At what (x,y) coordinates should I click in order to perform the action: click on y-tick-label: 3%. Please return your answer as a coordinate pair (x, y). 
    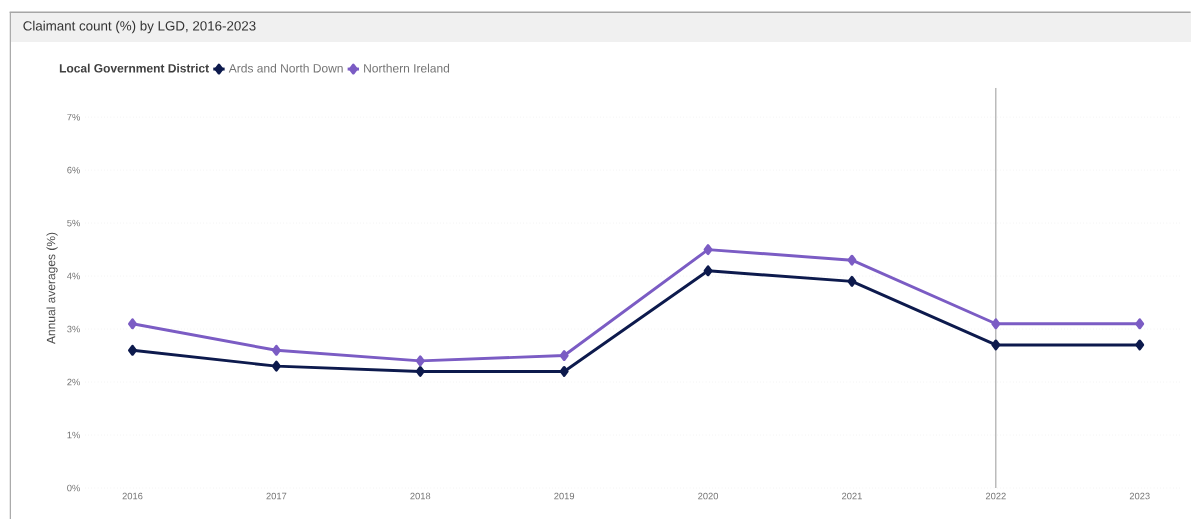
    Looking at the image, I should click on (73, 329).